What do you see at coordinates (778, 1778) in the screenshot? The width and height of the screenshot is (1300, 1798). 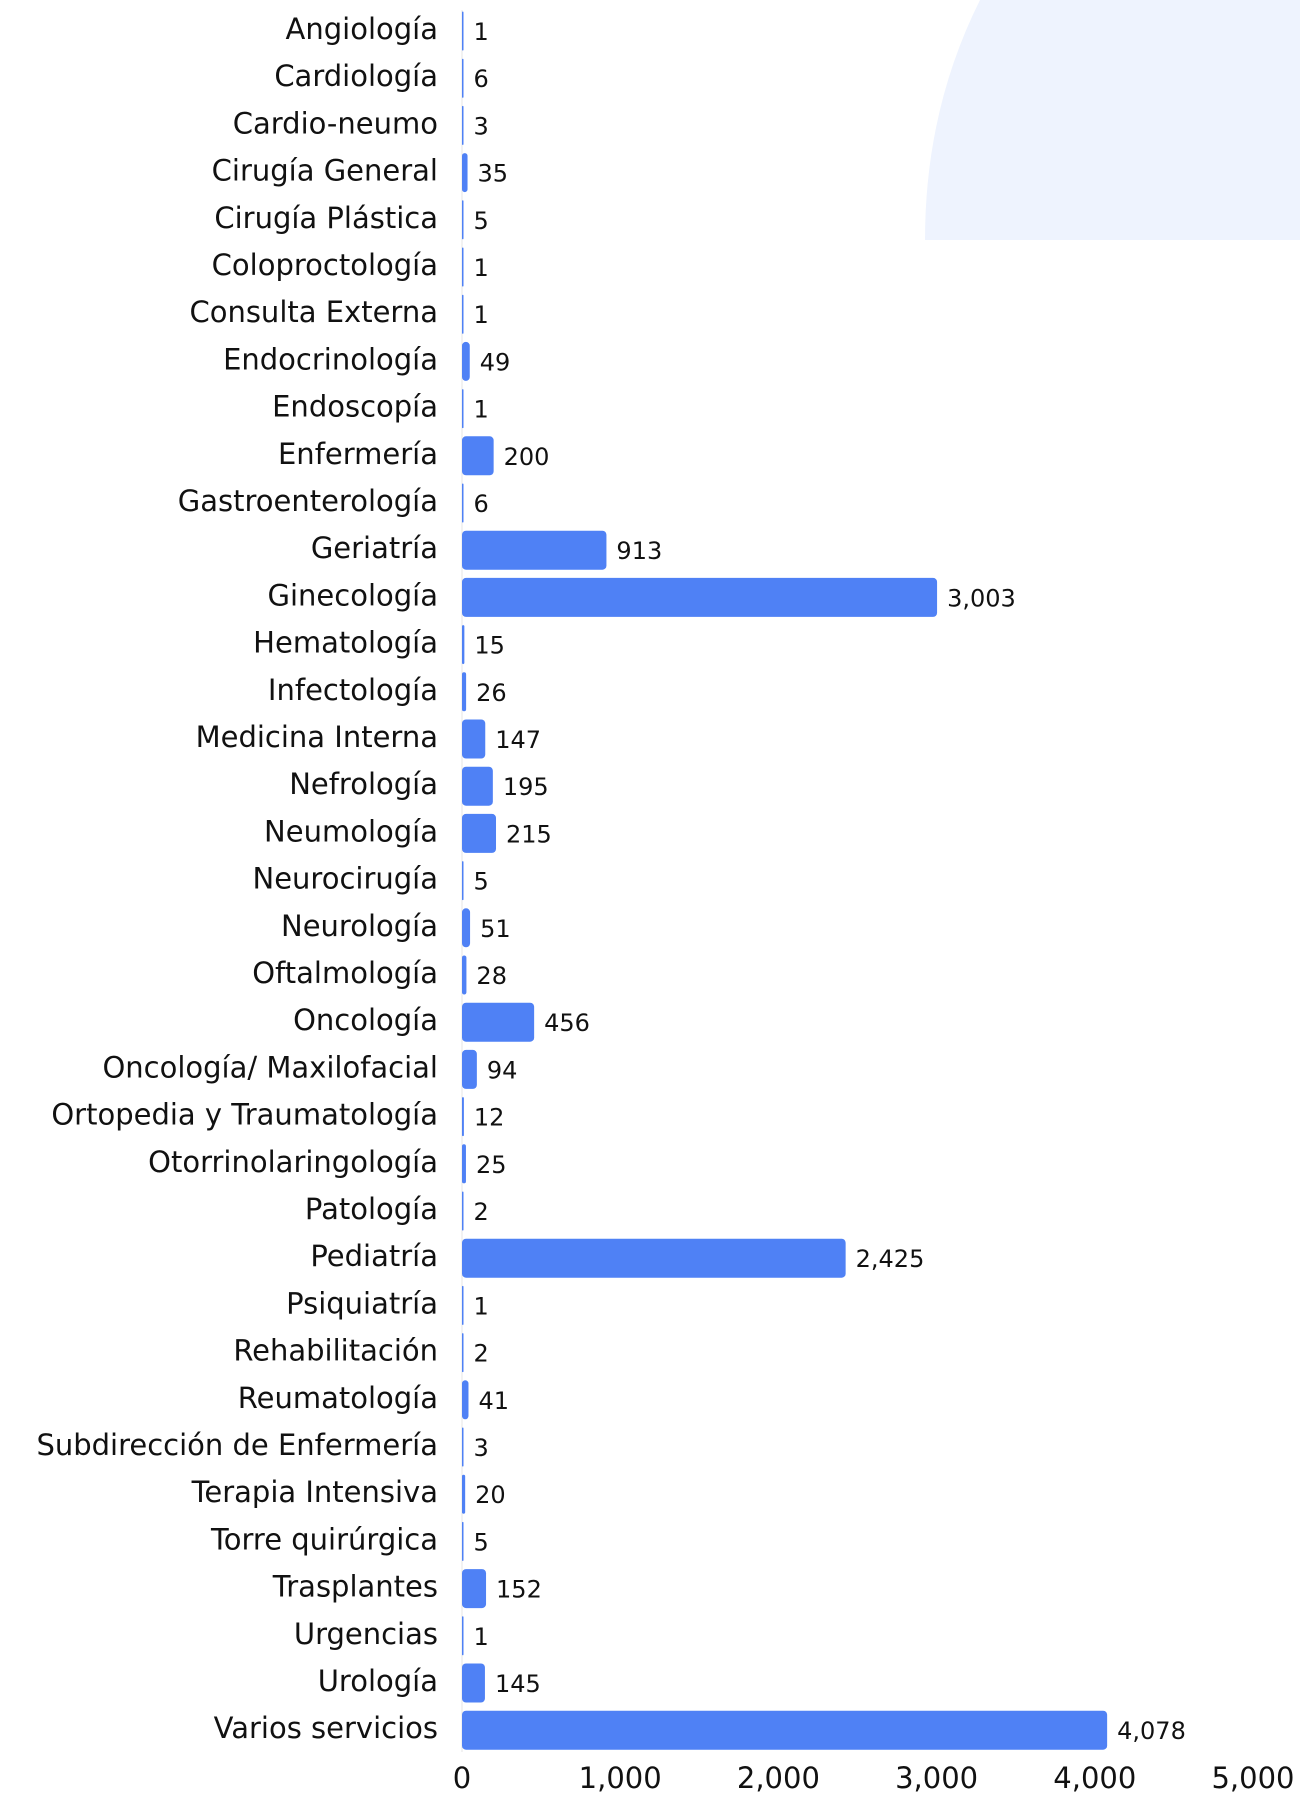 I see `x-tick-label: 2,000` at bounding box center [778, 1778].